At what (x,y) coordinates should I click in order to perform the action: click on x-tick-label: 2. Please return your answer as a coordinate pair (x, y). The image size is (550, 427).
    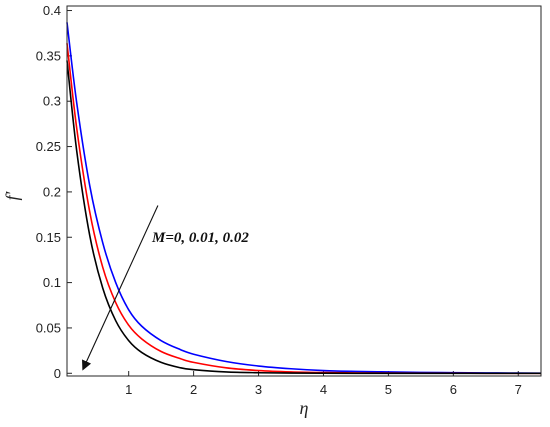
    Looking at the image, I should click on (193, 389).